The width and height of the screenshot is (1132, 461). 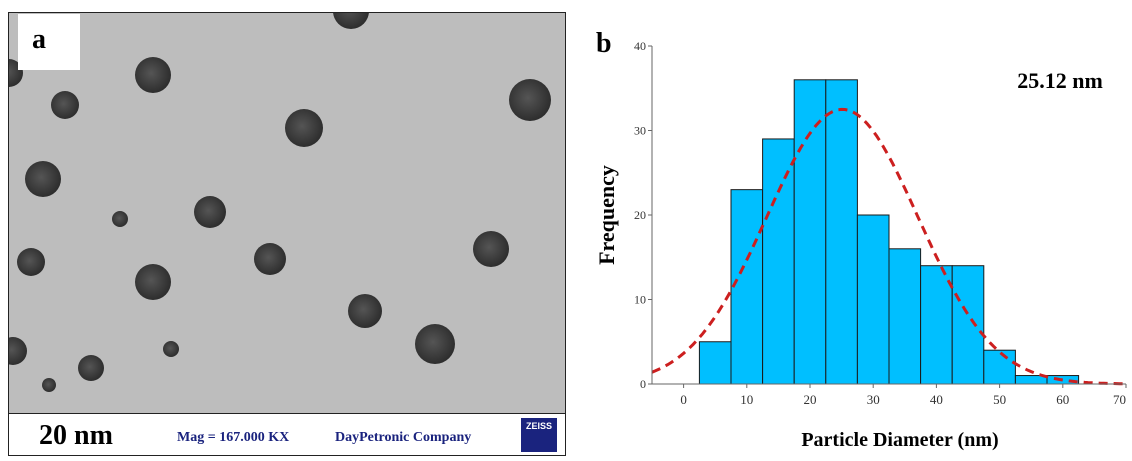 I want to click on x-tick-label: 40, so click(x=936, y=399).